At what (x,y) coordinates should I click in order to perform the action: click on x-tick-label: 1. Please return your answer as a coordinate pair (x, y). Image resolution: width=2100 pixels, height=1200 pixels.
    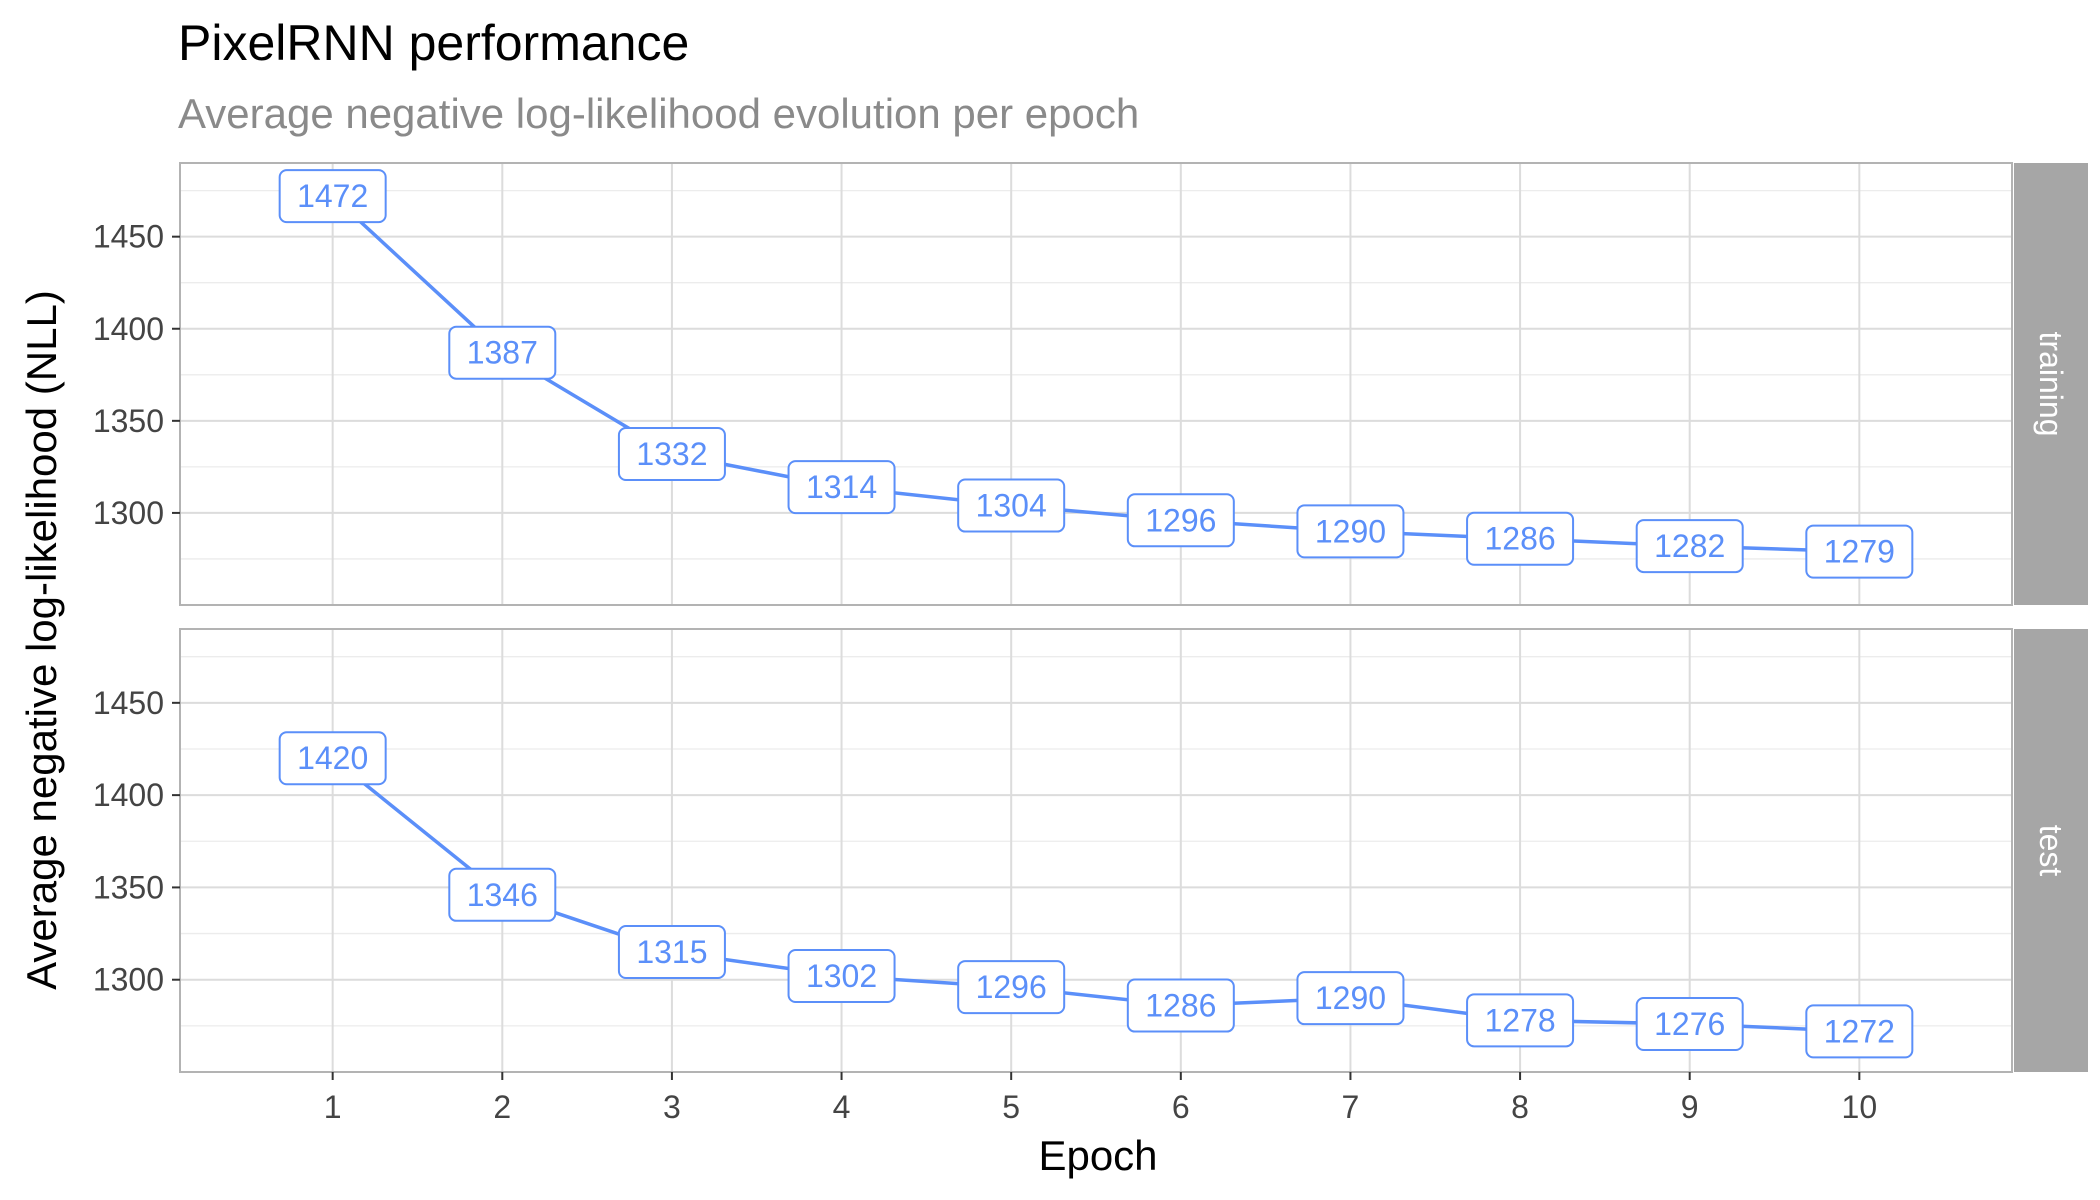
    Looking at the image, I should click on (333, 1107).